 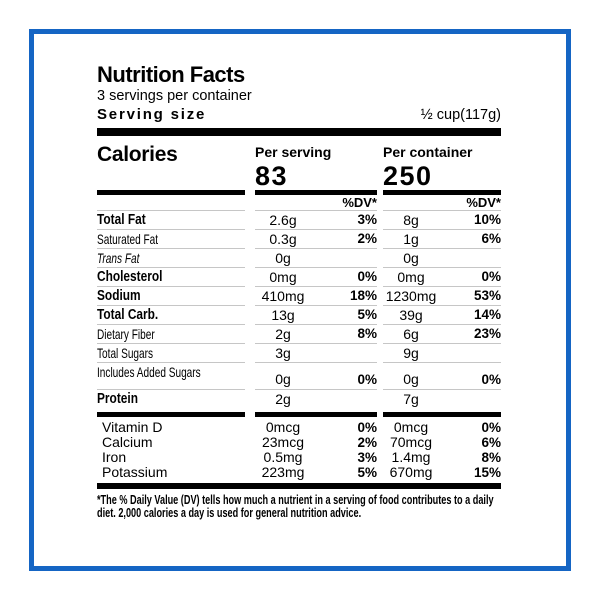 What do you see at coordinates (411, 352) in the screenshot?
I see `container-amount: 9g` at bounding box center [411, 352].